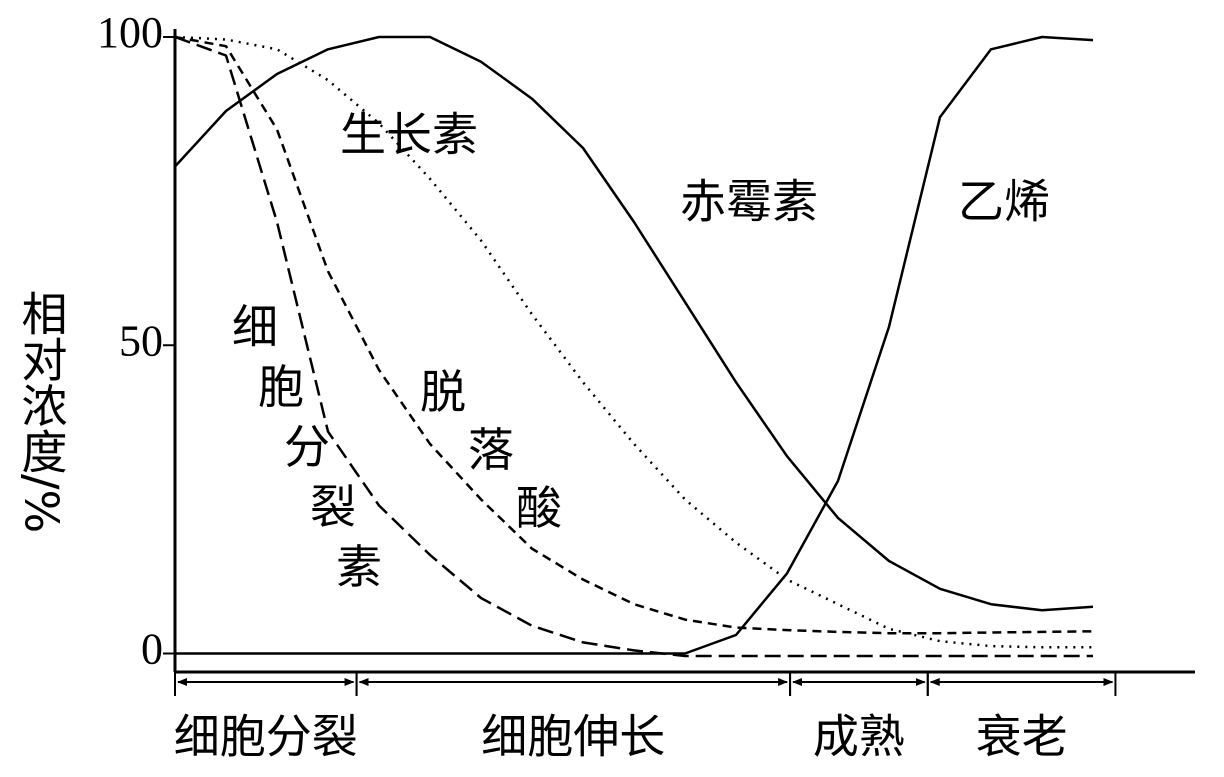 This screenshot has width=1224, height=777. I want to click on series-label: 细胞分裂素, so click(307, 447).